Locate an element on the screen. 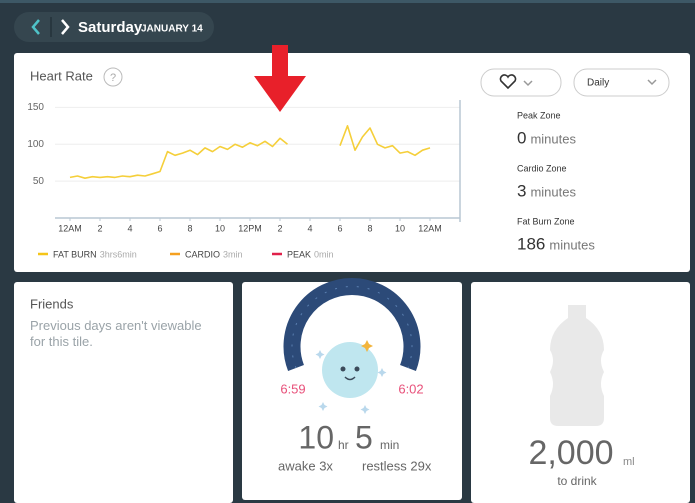 This screenshot has height=503, width=695. sleep-minutes: 5 is located at coordinates (364, 437).